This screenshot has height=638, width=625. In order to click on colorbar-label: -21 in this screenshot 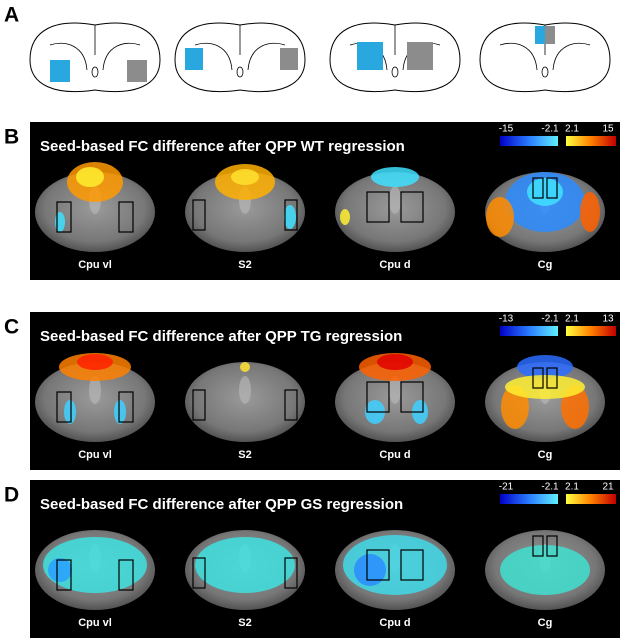, I will do `click(506, 487)`.